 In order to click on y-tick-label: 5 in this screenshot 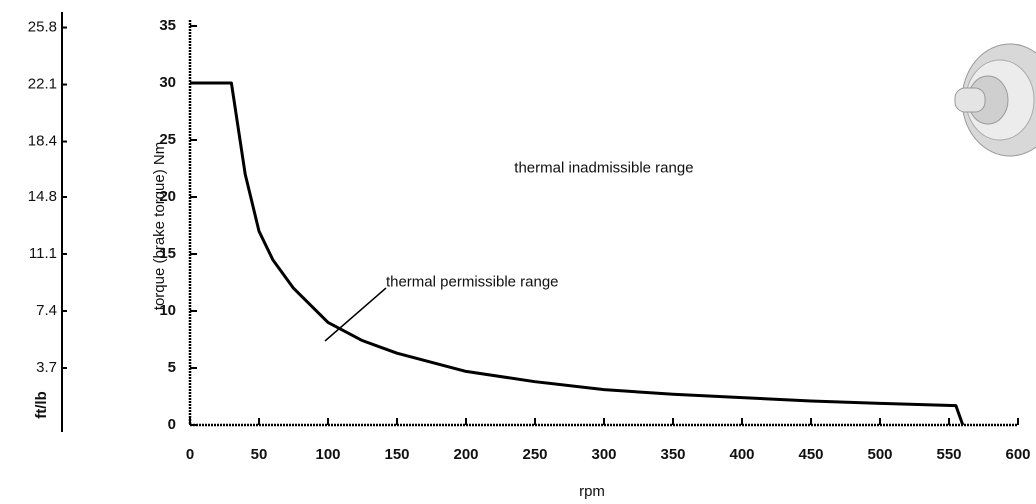, I will do `click(172, 367)`.